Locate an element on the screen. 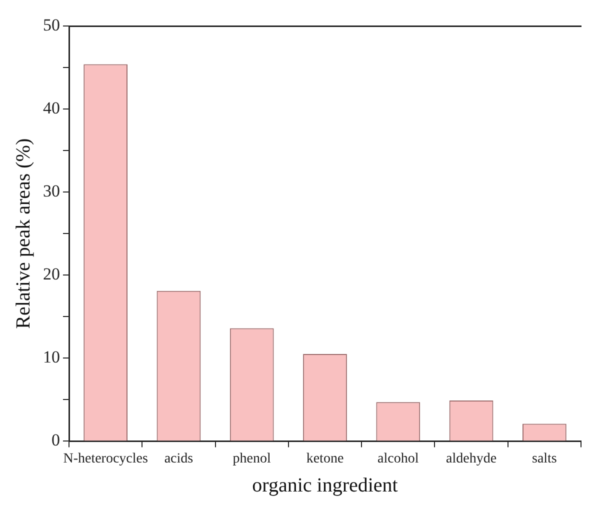  x-tick-label: acids is located at coordinates (179, 458).